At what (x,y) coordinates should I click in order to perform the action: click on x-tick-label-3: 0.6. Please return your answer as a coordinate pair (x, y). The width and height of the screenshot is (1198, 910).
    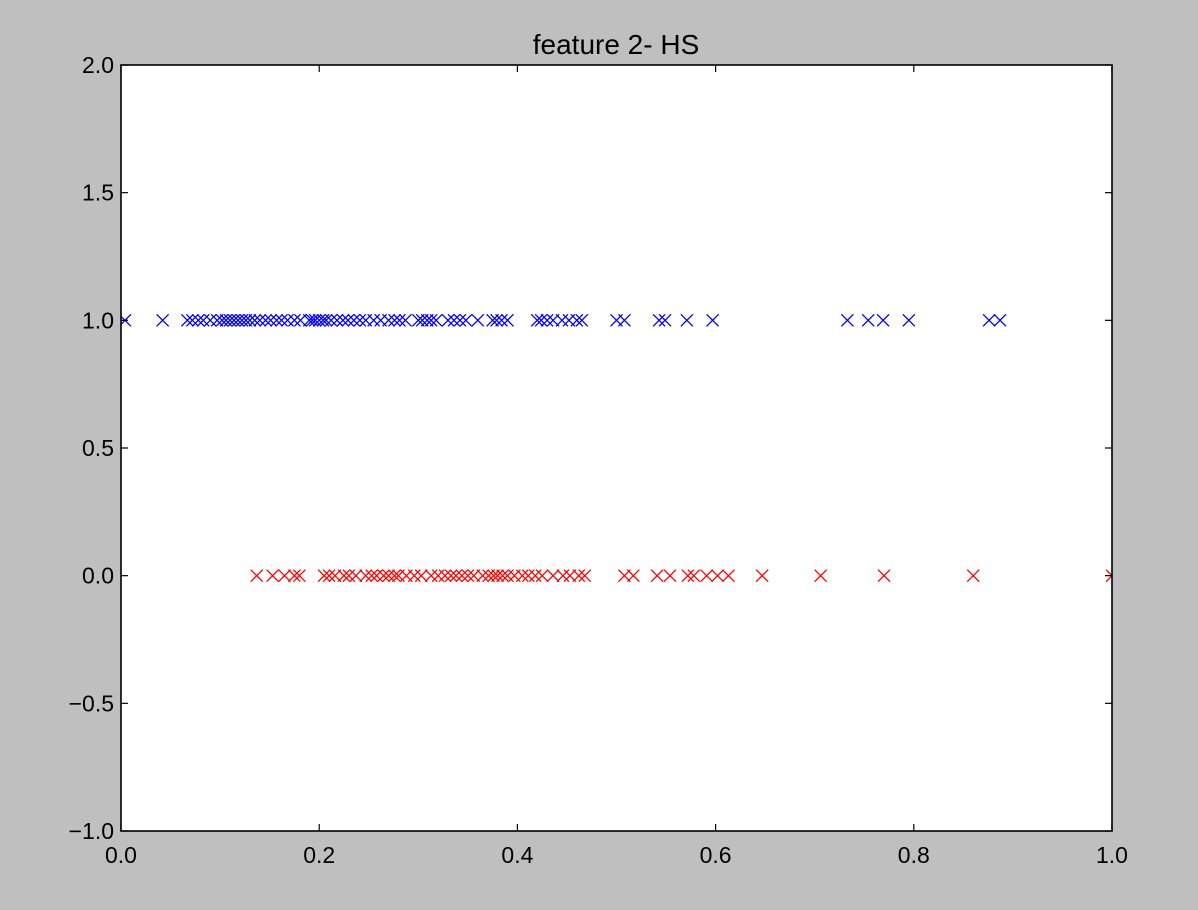
    Looking at the image, I should click on (716, 855).